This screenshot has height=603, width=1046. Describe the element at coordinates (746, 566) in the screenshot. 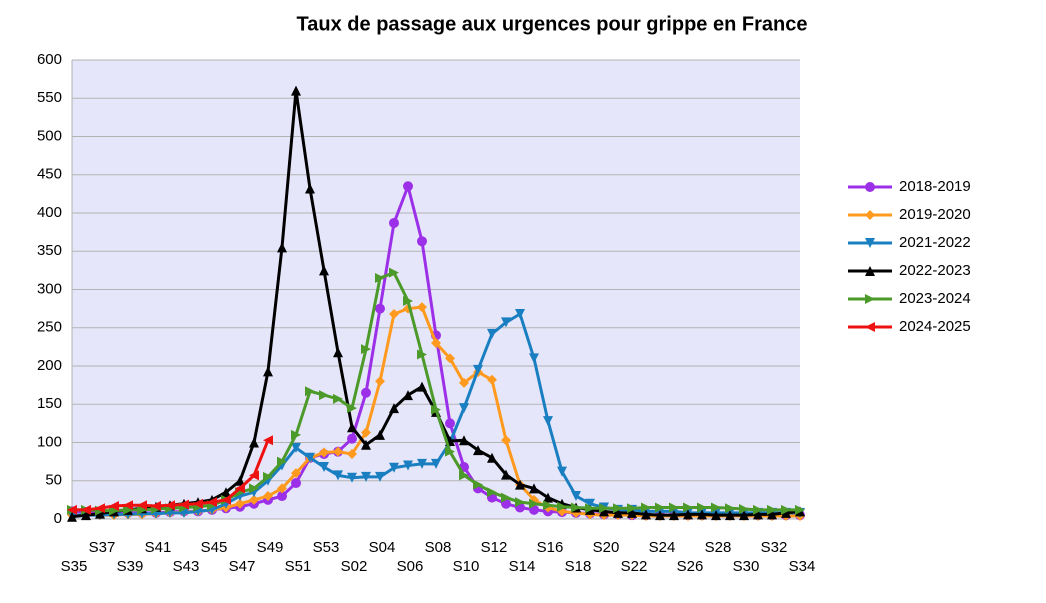

I see `x-tick-label: S30` at that location.